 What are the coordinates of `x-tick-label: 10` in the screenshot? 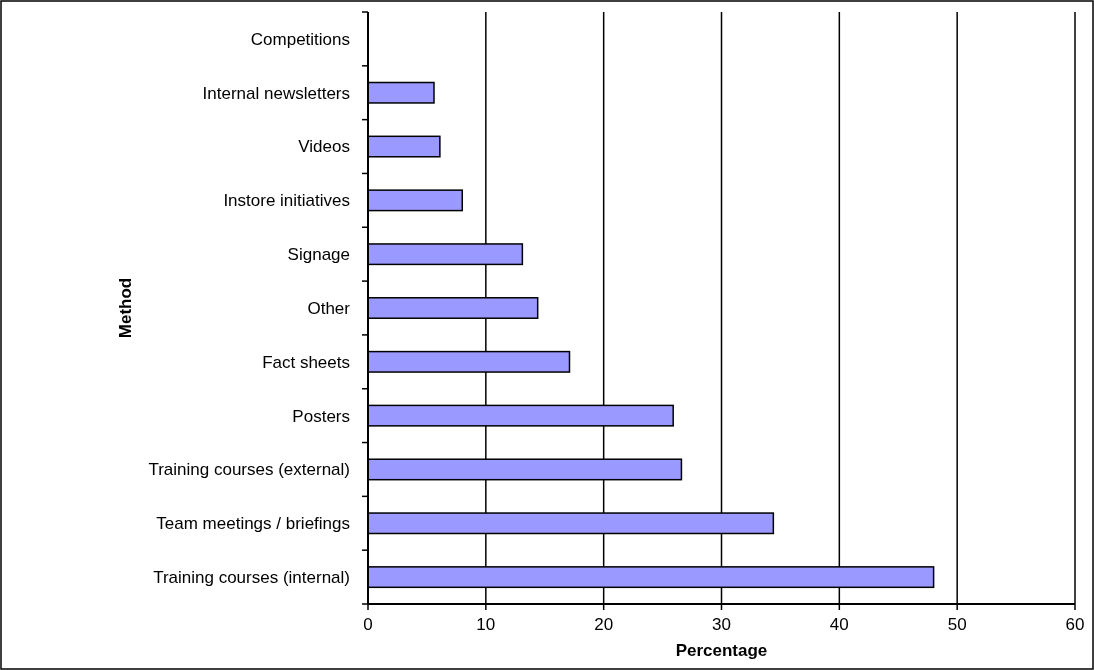 It's located at (486, 624).